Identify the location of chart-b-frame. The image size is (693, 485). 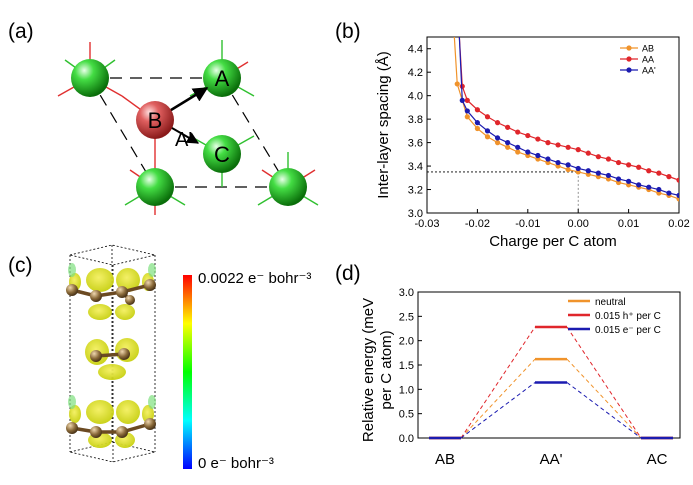
(553, 125).